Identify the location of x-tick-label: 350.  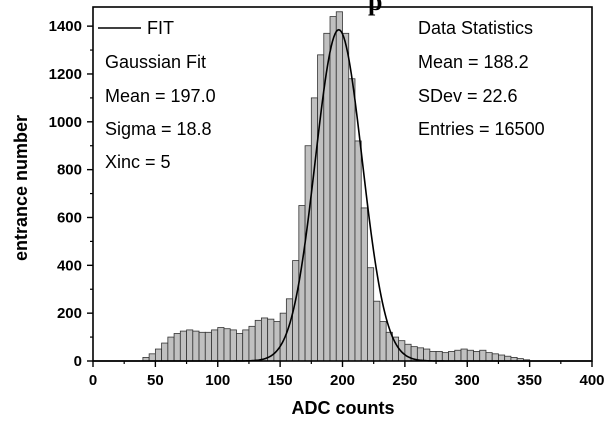
(529, 380).